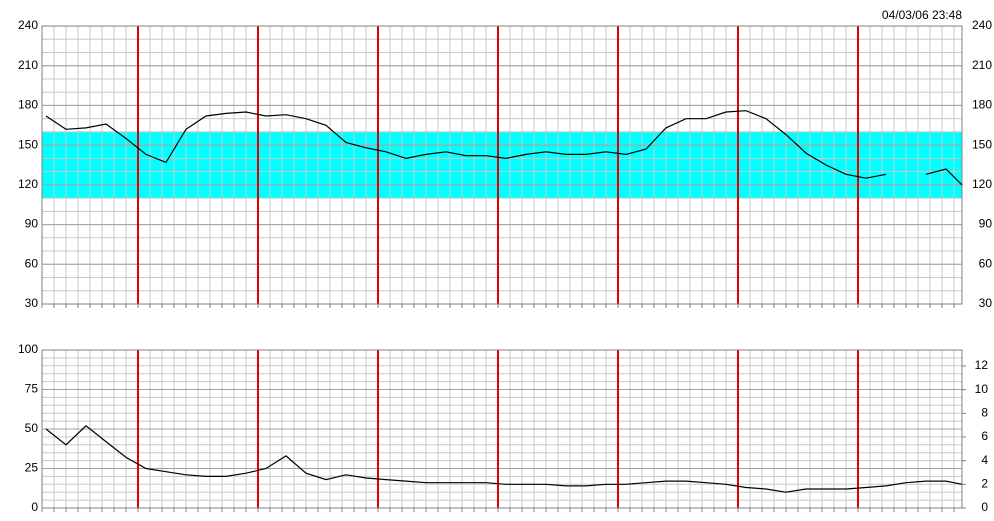 This screenshot has width=994, height=521. I want to click on y2-tick-label: 2, so click(984, 484).